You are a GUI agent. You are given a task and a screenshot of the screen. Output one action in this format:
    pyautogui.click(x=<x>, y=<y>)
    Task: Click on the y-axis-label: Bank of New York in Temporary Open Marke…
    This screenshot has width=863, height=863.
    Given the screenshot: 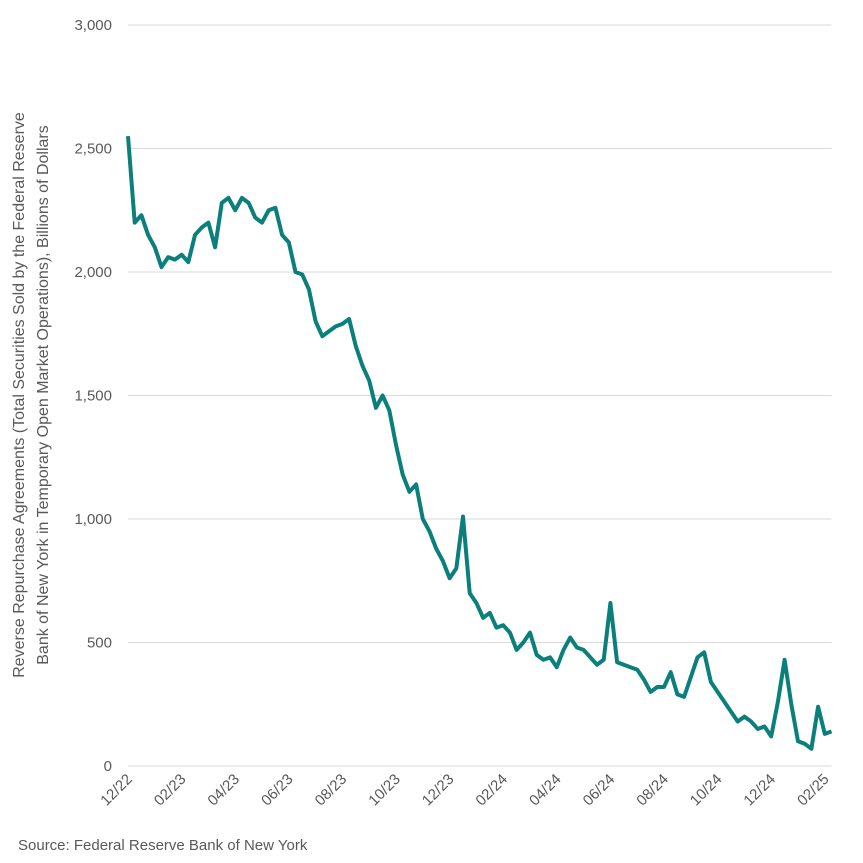 What is the action you would take?
    pyautogui.click(x=43, y=395)
    